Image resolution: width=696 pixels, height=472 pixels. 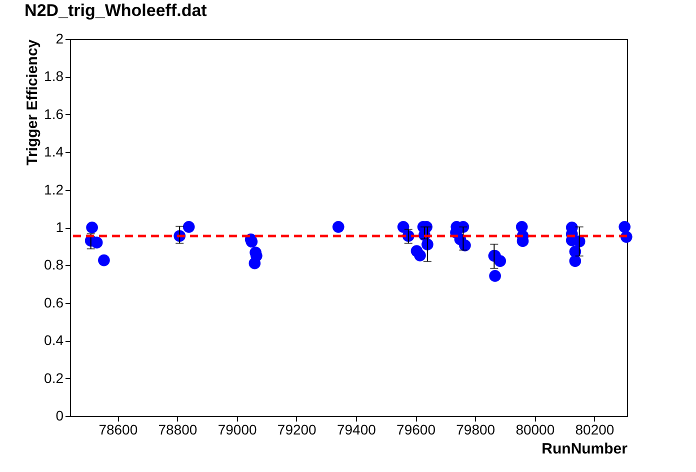 I want to click on x-tick-label: 78600, so click(x=118, y=430).